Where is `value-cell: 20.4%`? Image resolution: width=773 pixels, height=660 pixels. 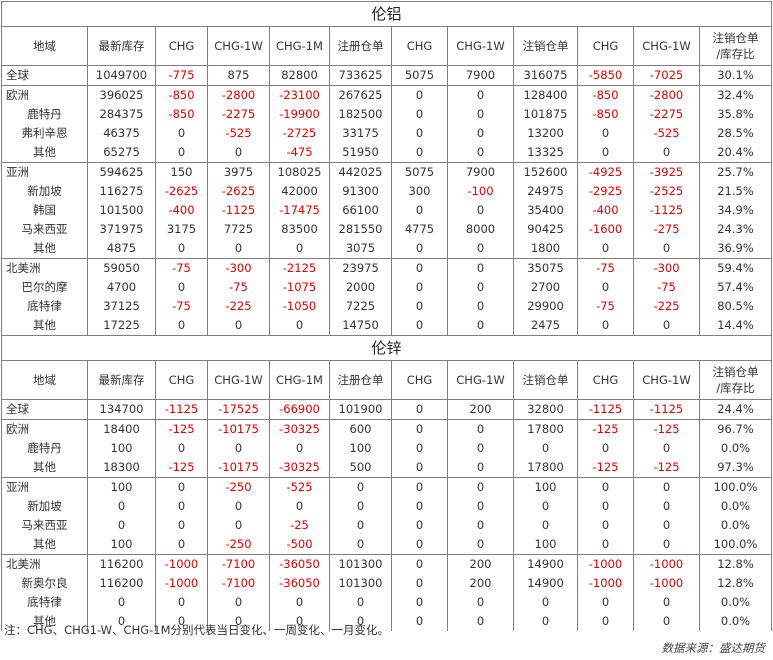
value-cell: 20.4% is located at coordinates (735, 153).